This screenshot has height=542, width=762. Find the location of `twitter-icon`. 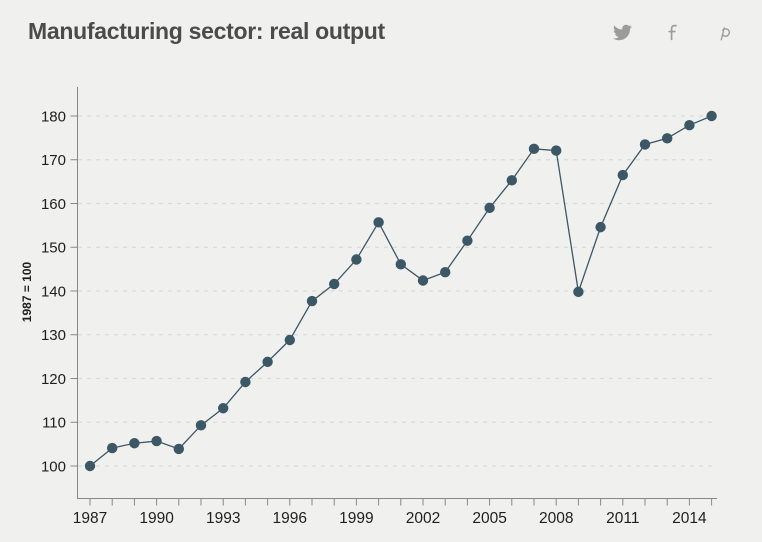

twitter-icon is located at coordinates (622, 32).